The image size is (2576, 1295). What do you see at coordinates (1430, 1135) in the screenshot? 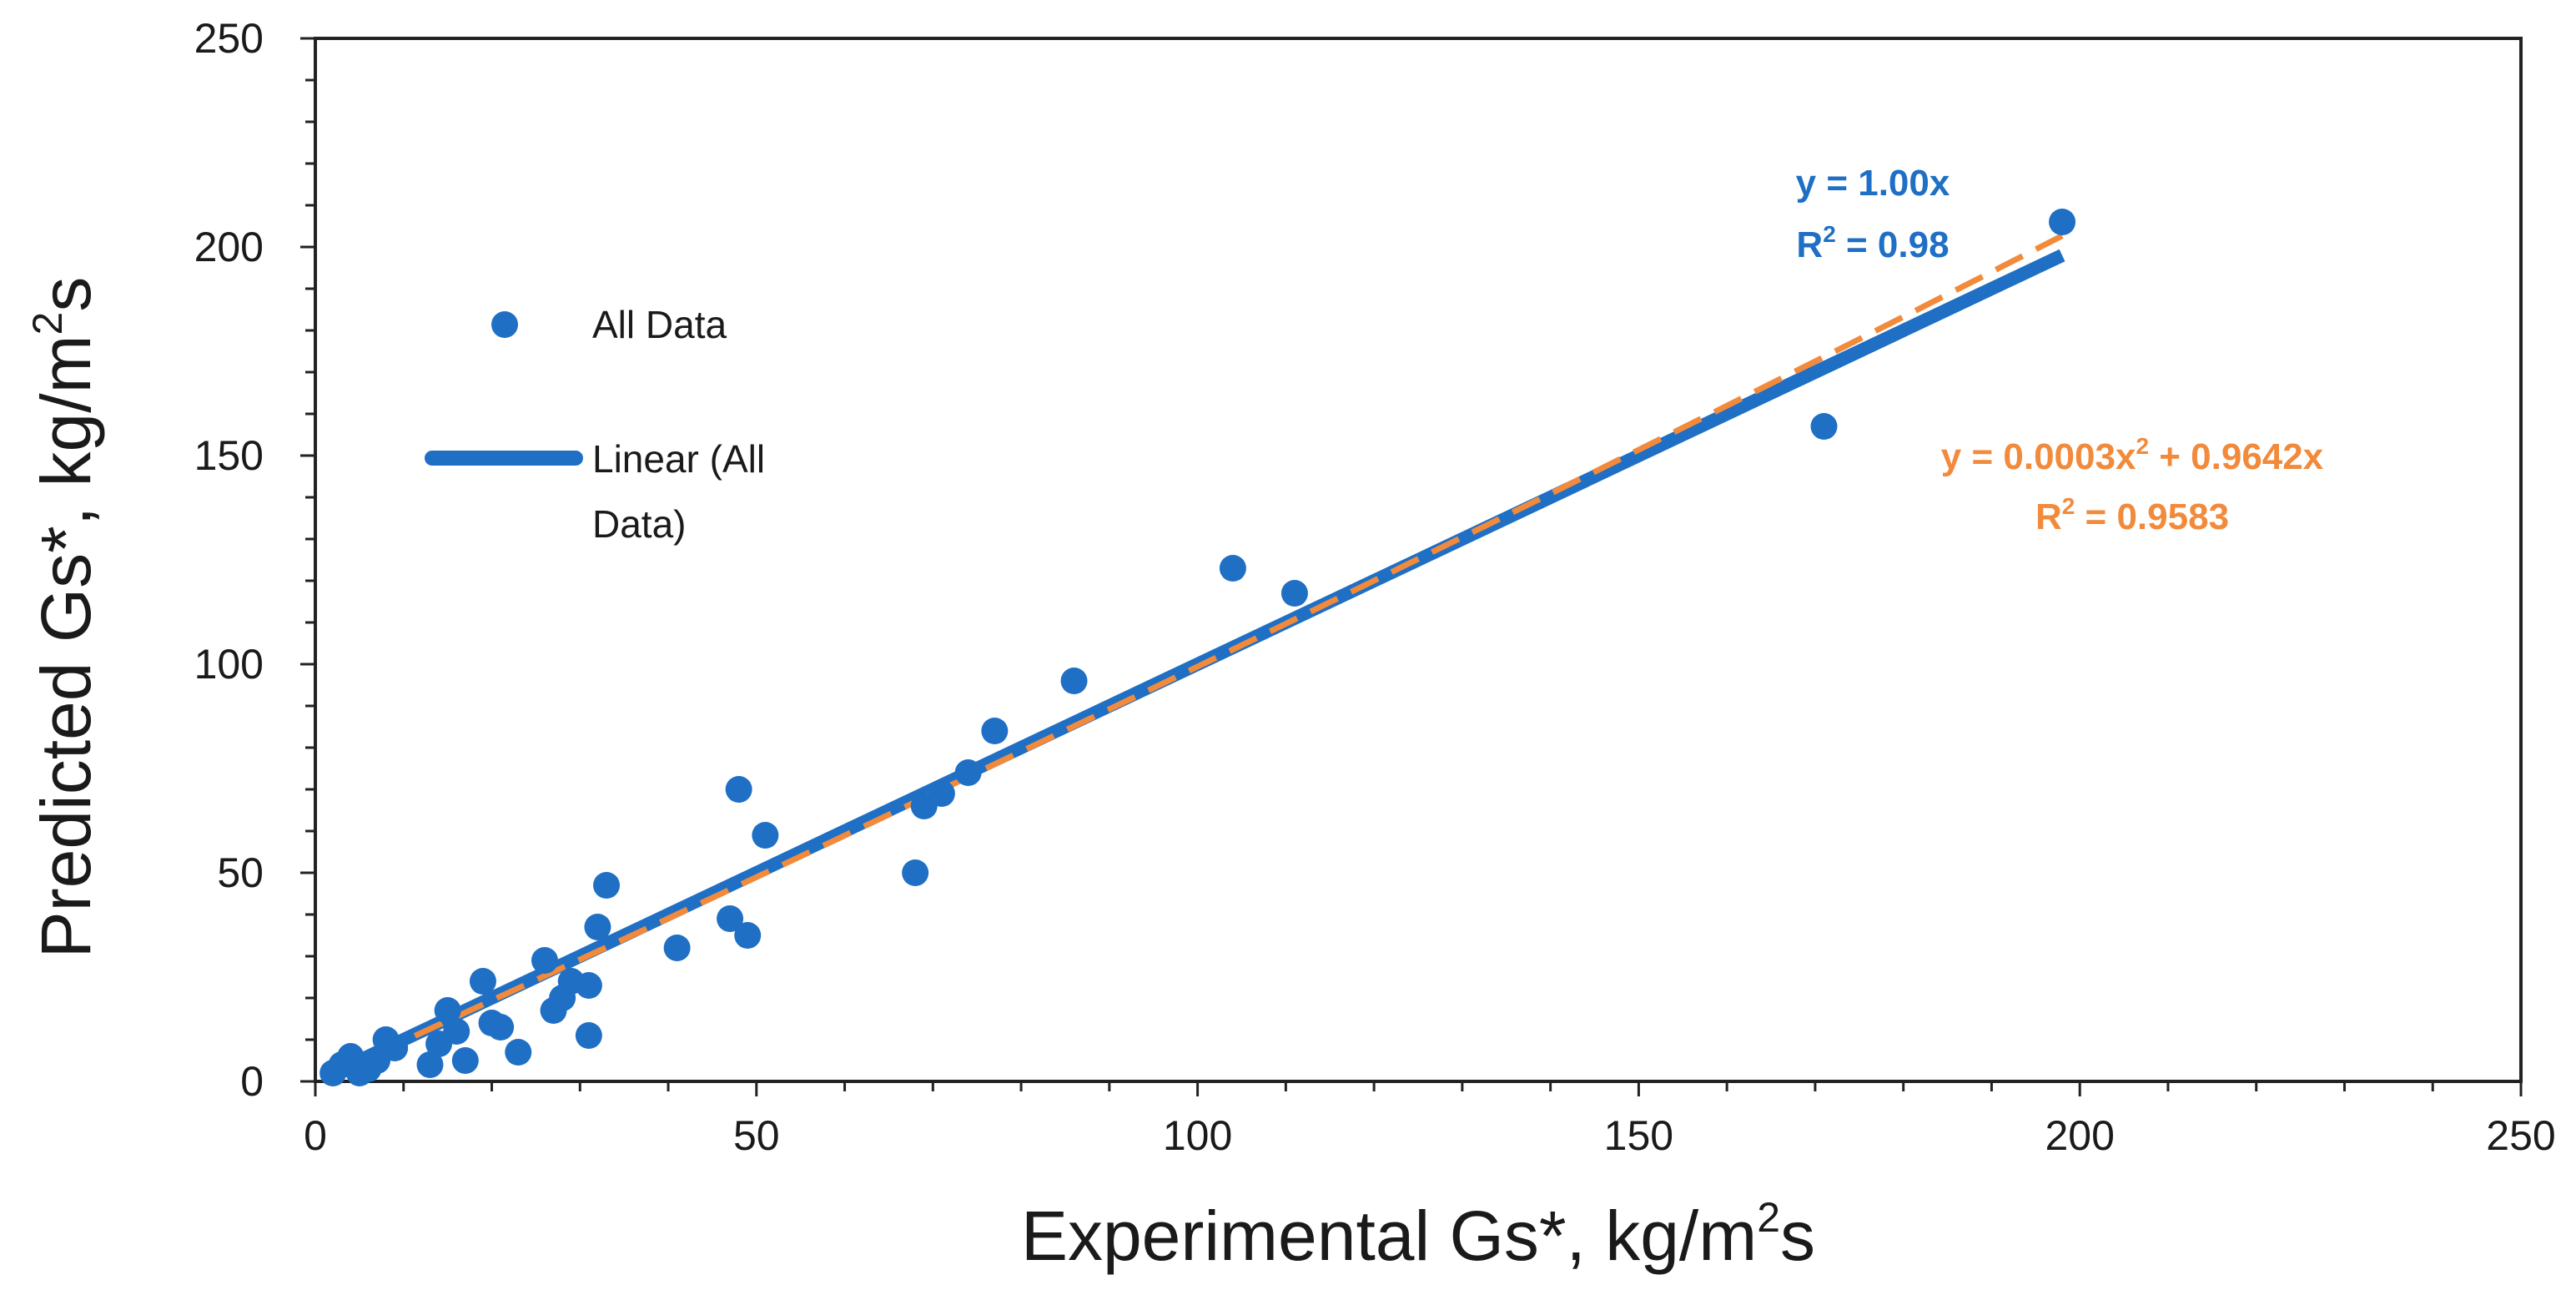
I see `x-tick-labels: 0 50 100 150 200 250` at bounding box center [1430, 1135].